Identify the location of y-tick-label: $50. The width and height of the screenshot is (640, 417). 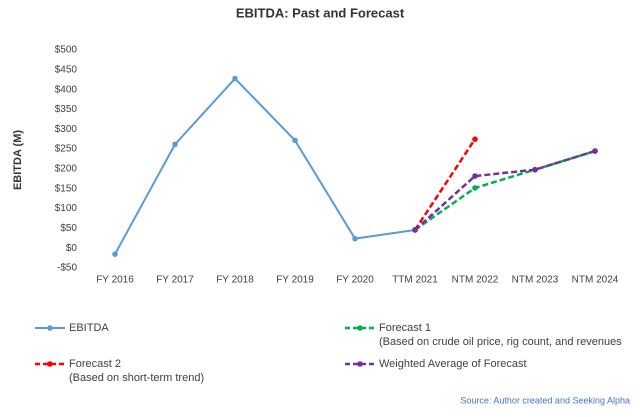
(68, 228).